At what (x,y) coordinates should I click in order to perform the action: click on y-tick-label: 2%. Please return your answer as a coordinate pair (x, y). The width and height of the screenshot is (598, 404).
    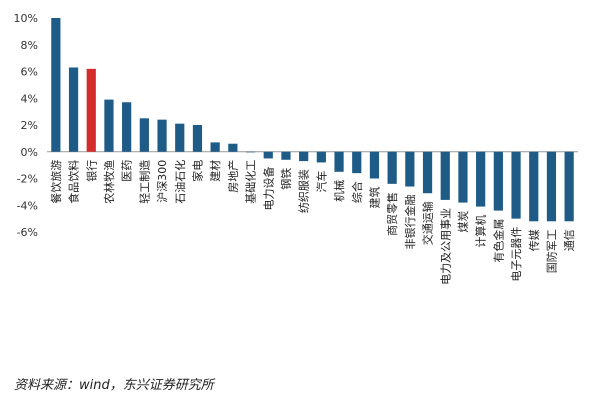
    Looking at the image, I should click on (29, 125).